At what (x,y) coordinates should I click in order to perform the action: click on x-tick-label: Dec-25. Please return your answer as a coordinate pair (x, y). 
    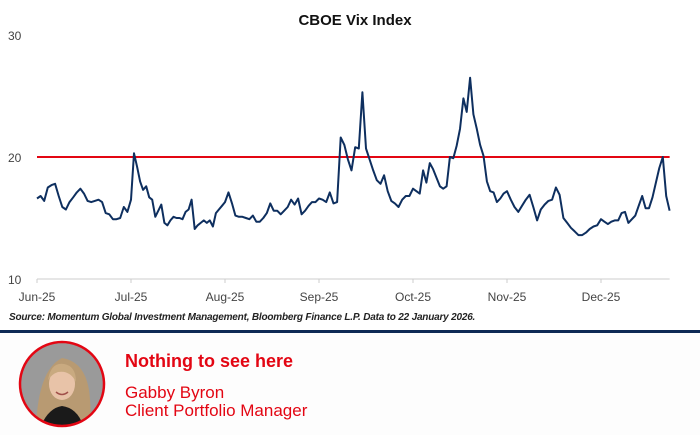
    Looking at the image, I should click on (601, 297).